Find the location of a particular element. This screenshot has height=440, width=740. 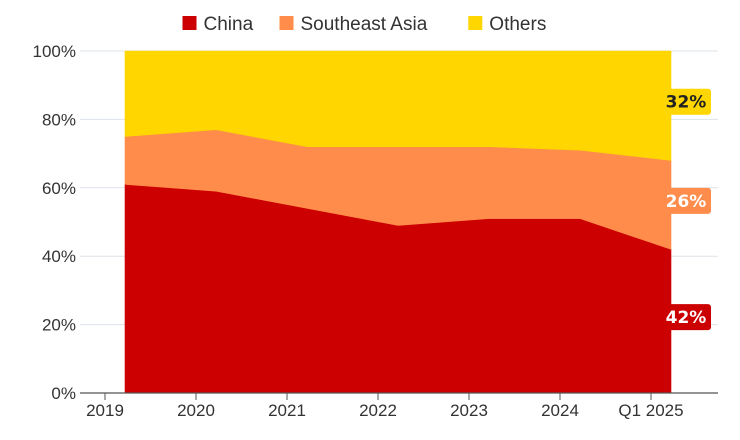

legend-label: China is located at coordinates (229, 24).